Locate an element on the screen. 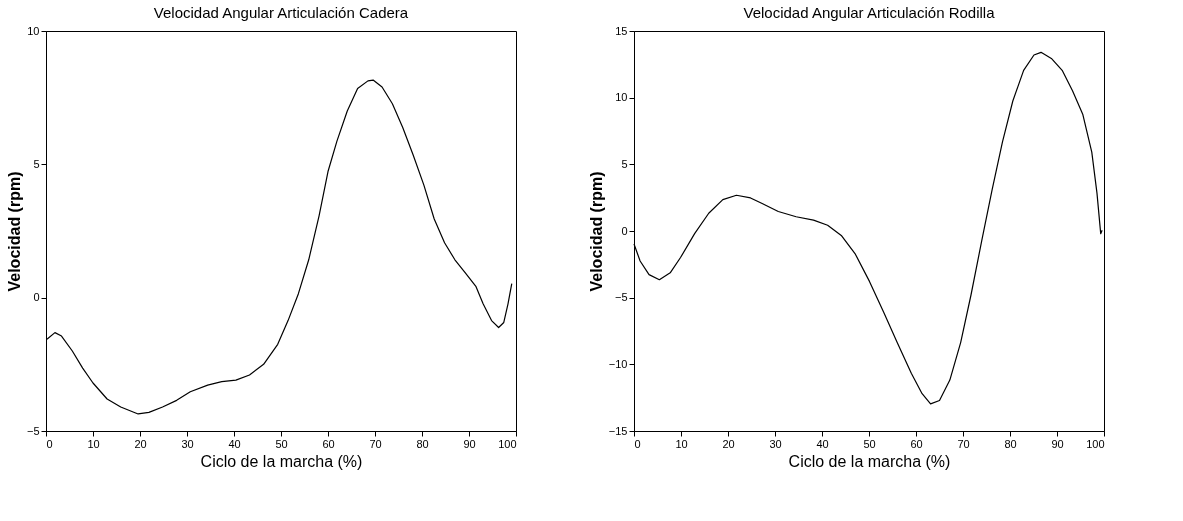 This screenshot has width=1183, height=521. chart-title: Velocidad Angular Articulación Rodilla is located at coordinates (869, 12).